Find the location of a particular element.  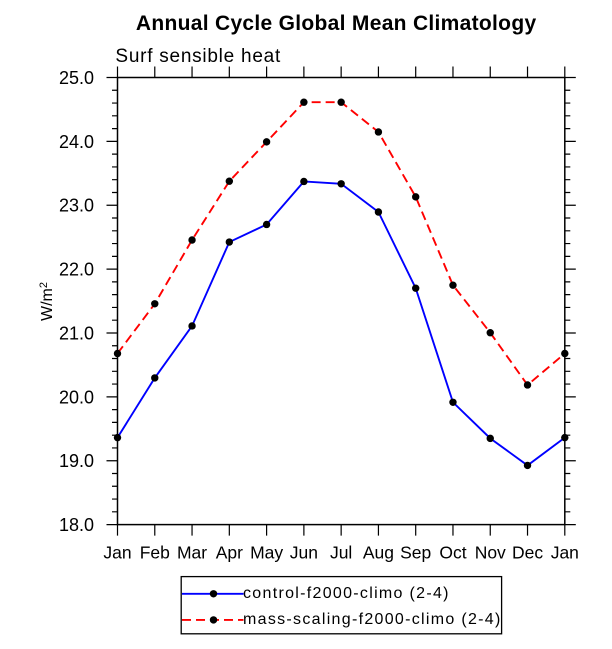

svg-text: Aug is located at coordinates (378, 552).